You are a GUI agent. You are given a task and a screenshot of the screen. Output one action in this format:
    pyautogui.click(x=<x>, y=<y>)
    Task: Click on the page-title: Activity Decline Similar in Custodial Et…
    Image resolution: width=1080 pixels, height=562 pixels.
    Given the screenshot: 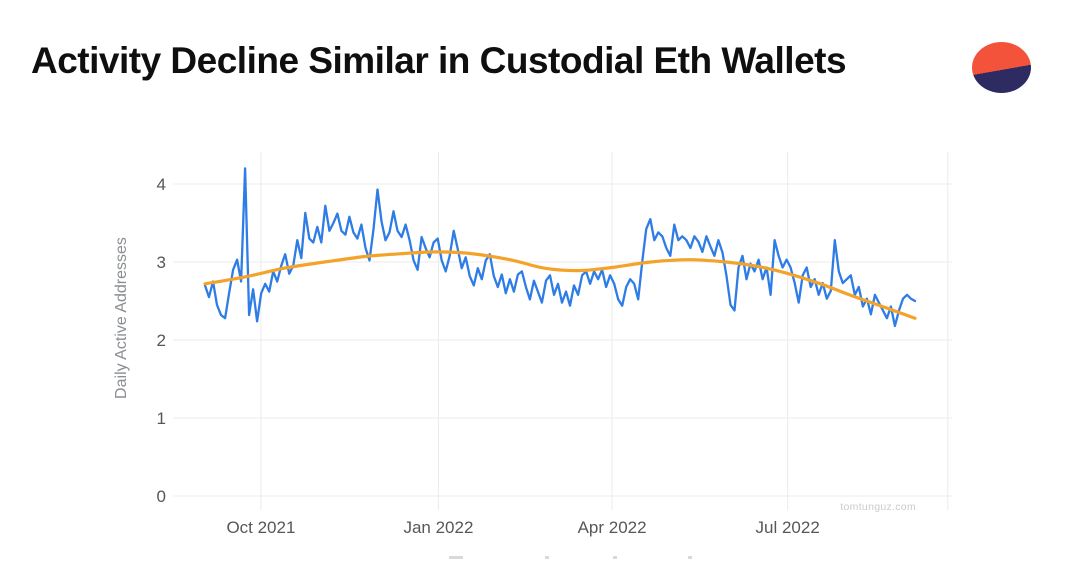 What is the action you would take?
    pyautogui.click(x=439, y=60)
    